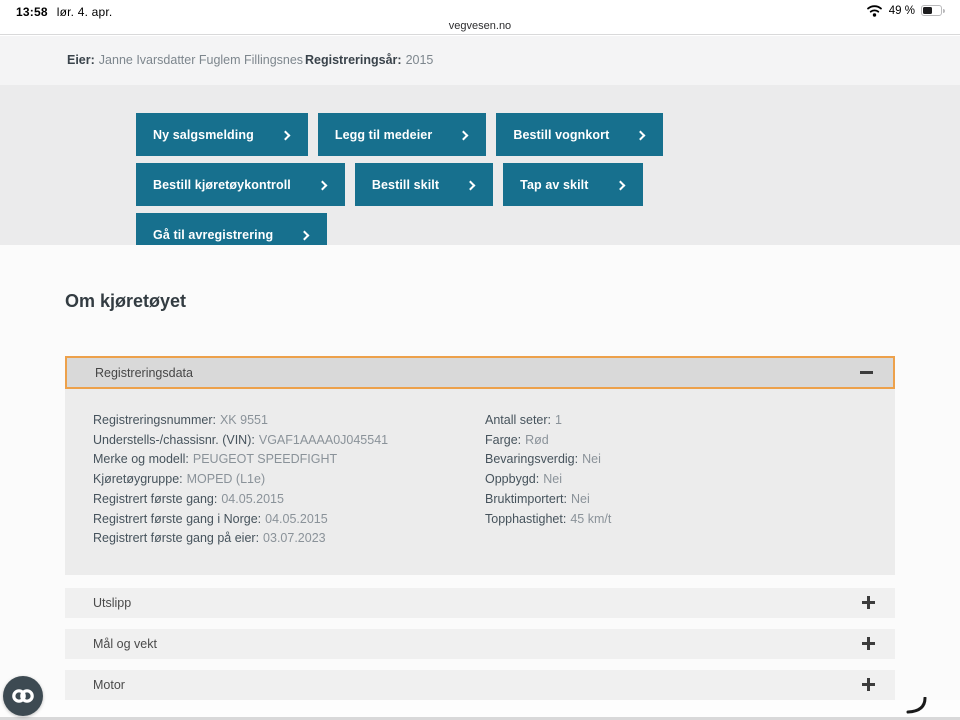 This screenshot has height=720, width=960. I want to click on address-text: vegvesen.no, so click(480, 26).